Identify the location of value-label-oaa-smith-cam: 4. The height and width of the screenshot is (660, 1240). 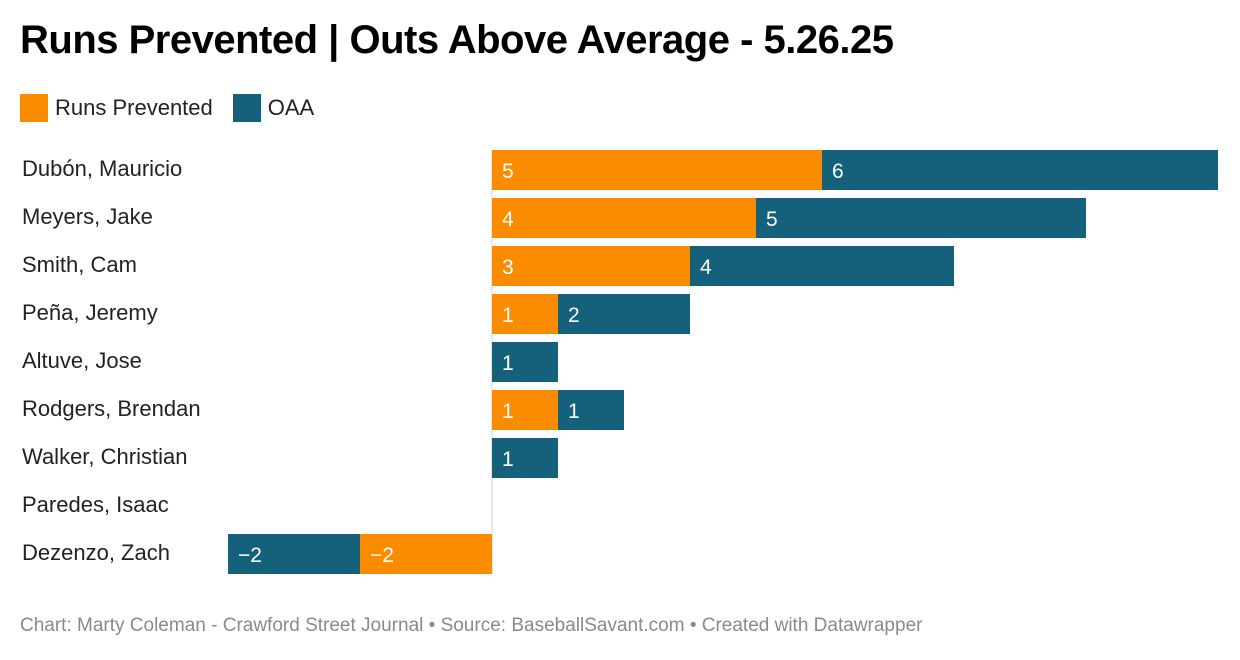
(706, 267).